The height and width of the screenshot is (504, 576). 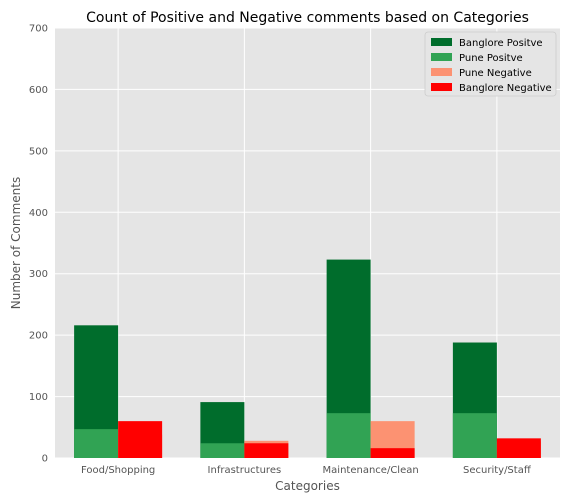 What do you see at coordinates (38, 244) in the screenshot?
I see `y-tick-labels: 0 100 200 300 400 500 600 700` at bounding box center [38, 244].